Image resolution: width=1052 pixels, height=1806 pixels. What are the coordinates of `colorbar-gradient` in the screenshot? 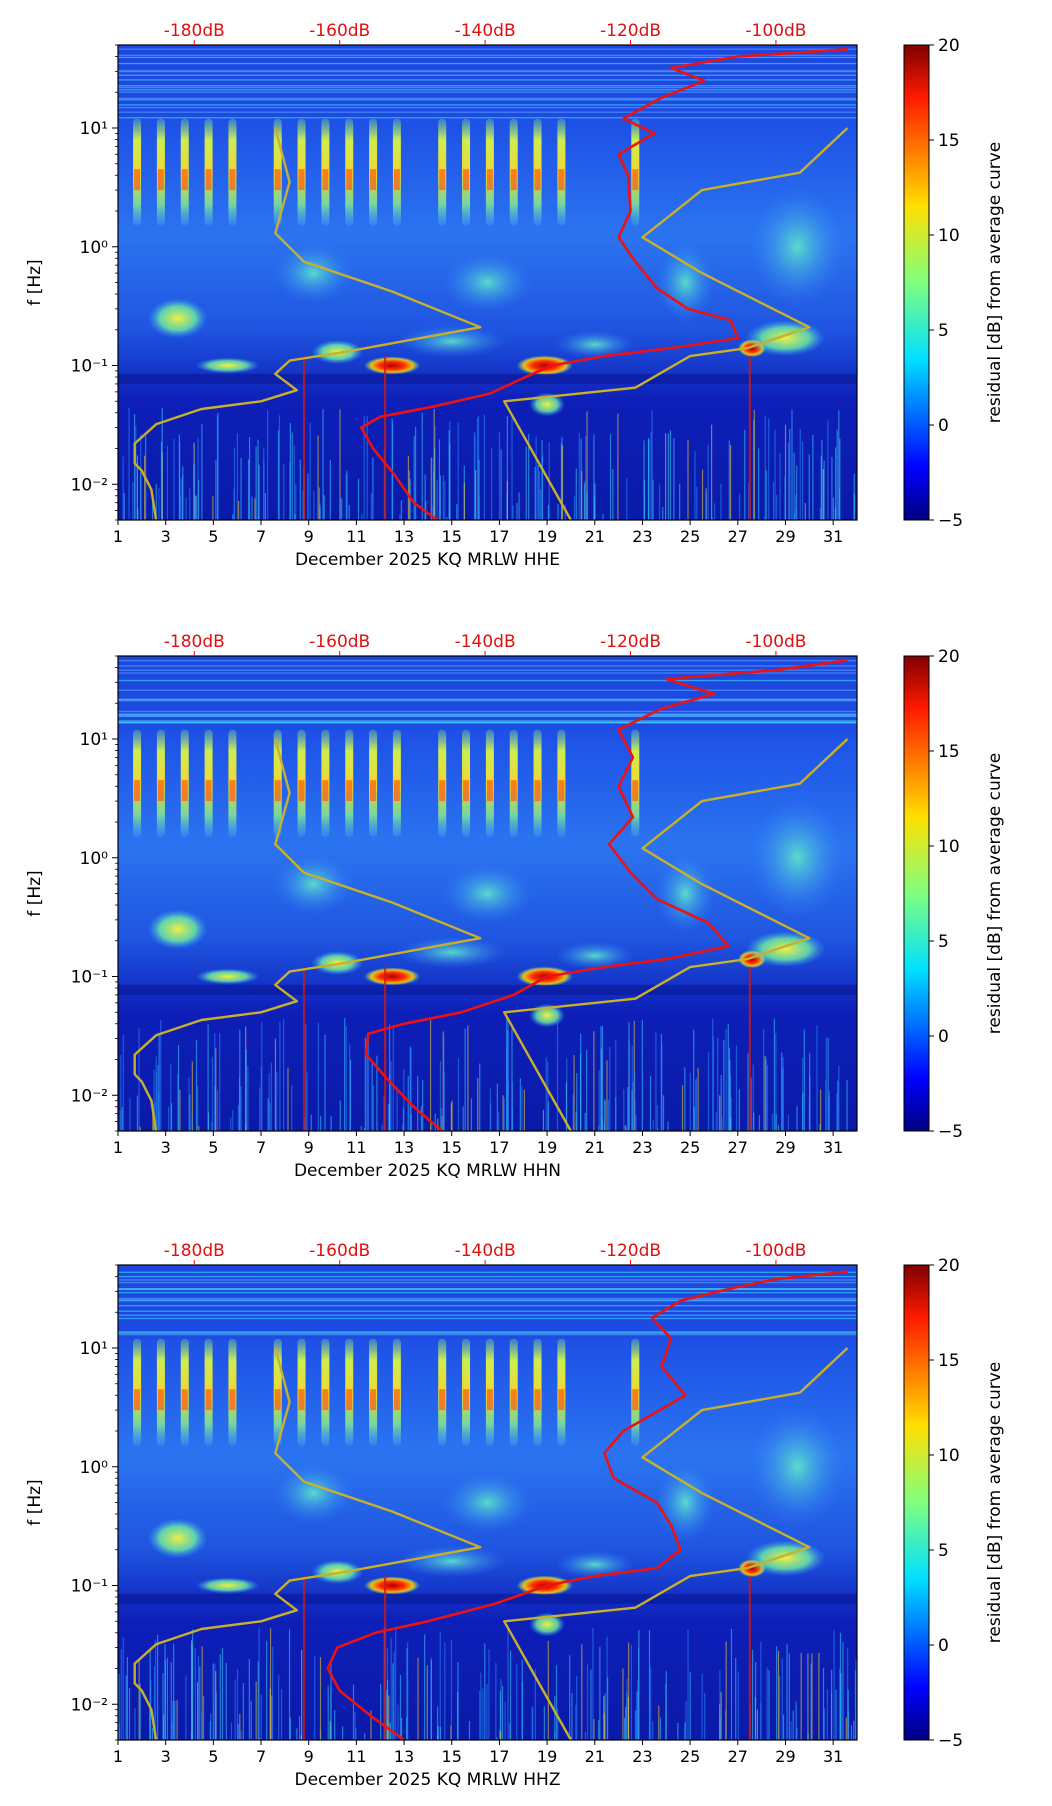 It's located at (916, 282).